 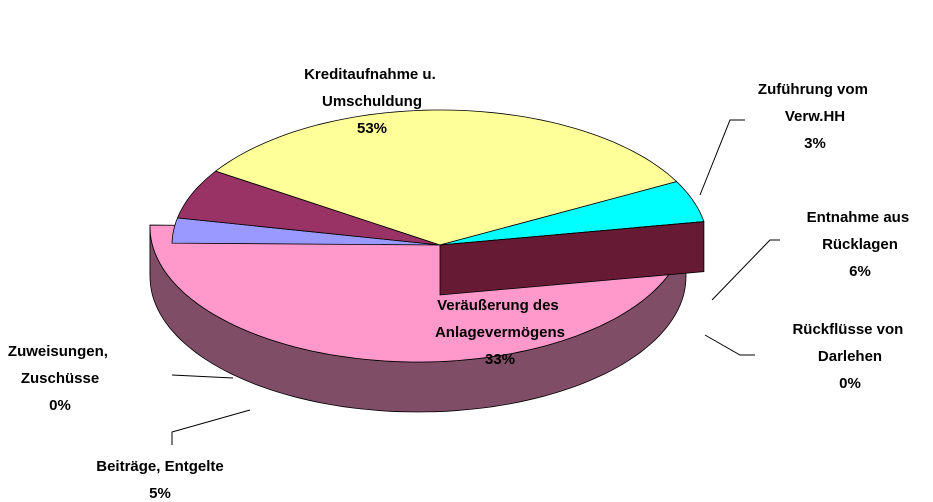 What do you see at coordinates (500, 319) in the screenshot?
I see `slice-label: Veräußerung des Anlagevermögens` at bounding box center [500, 319].